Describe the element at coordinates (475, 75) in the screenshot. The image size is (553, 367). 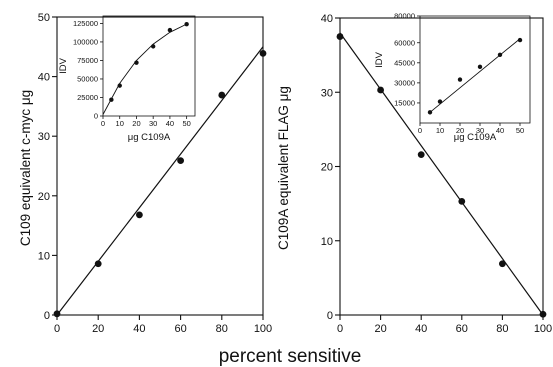
I see `fit-line` at that location.